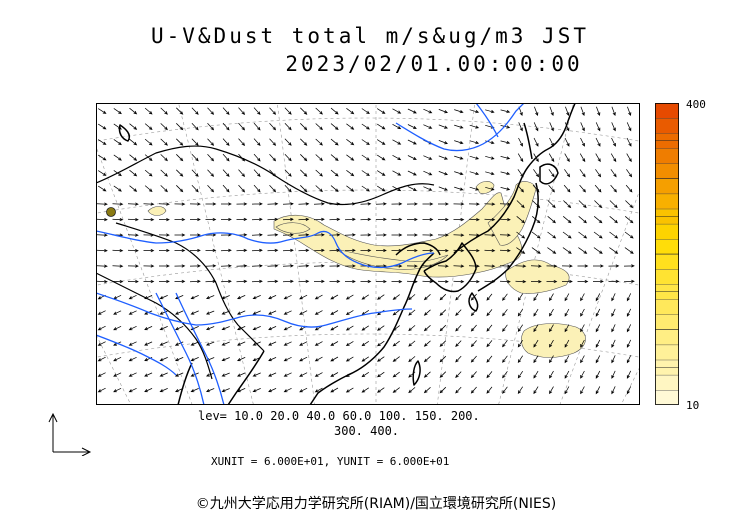 Image resolution: width=752 pixels, height=532 pixels. I want to click on river-yellow, so click(265, 249).